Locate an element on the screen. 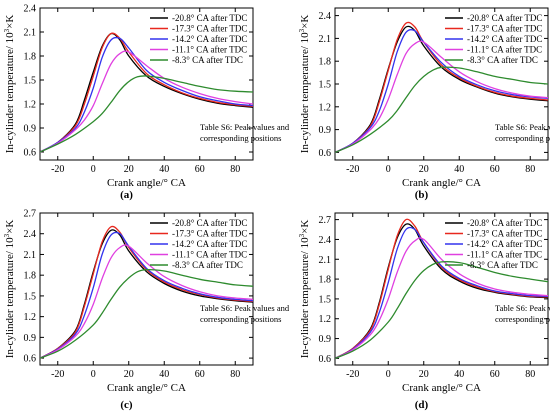  x-axis-label: Crank angle/° CA is located at coordinates (146, 388).